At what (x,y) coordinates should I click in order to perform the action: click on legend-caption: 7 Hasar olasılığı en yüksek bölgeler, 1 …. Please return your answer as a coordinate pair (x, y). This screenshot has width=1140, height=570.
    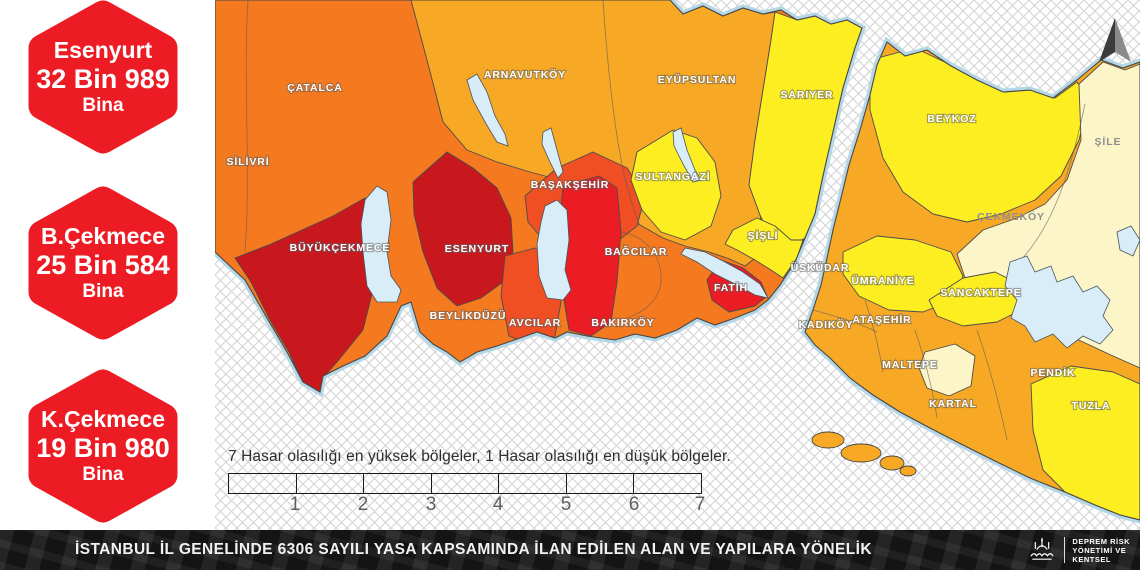
    Looking at the image, I should click on (479, 456).